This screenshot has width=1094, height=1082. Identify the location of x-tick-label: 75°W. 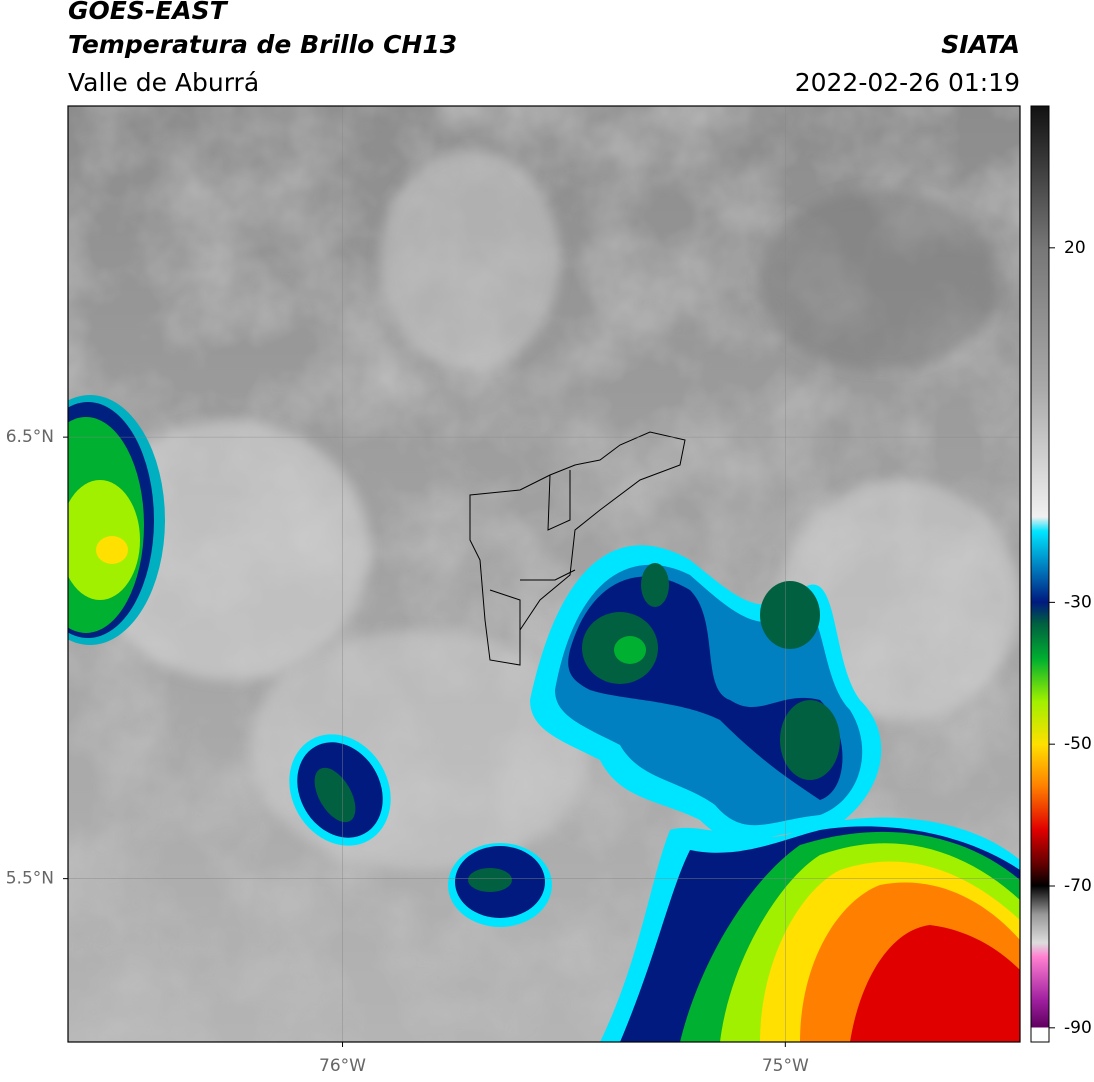
(785, 1066).